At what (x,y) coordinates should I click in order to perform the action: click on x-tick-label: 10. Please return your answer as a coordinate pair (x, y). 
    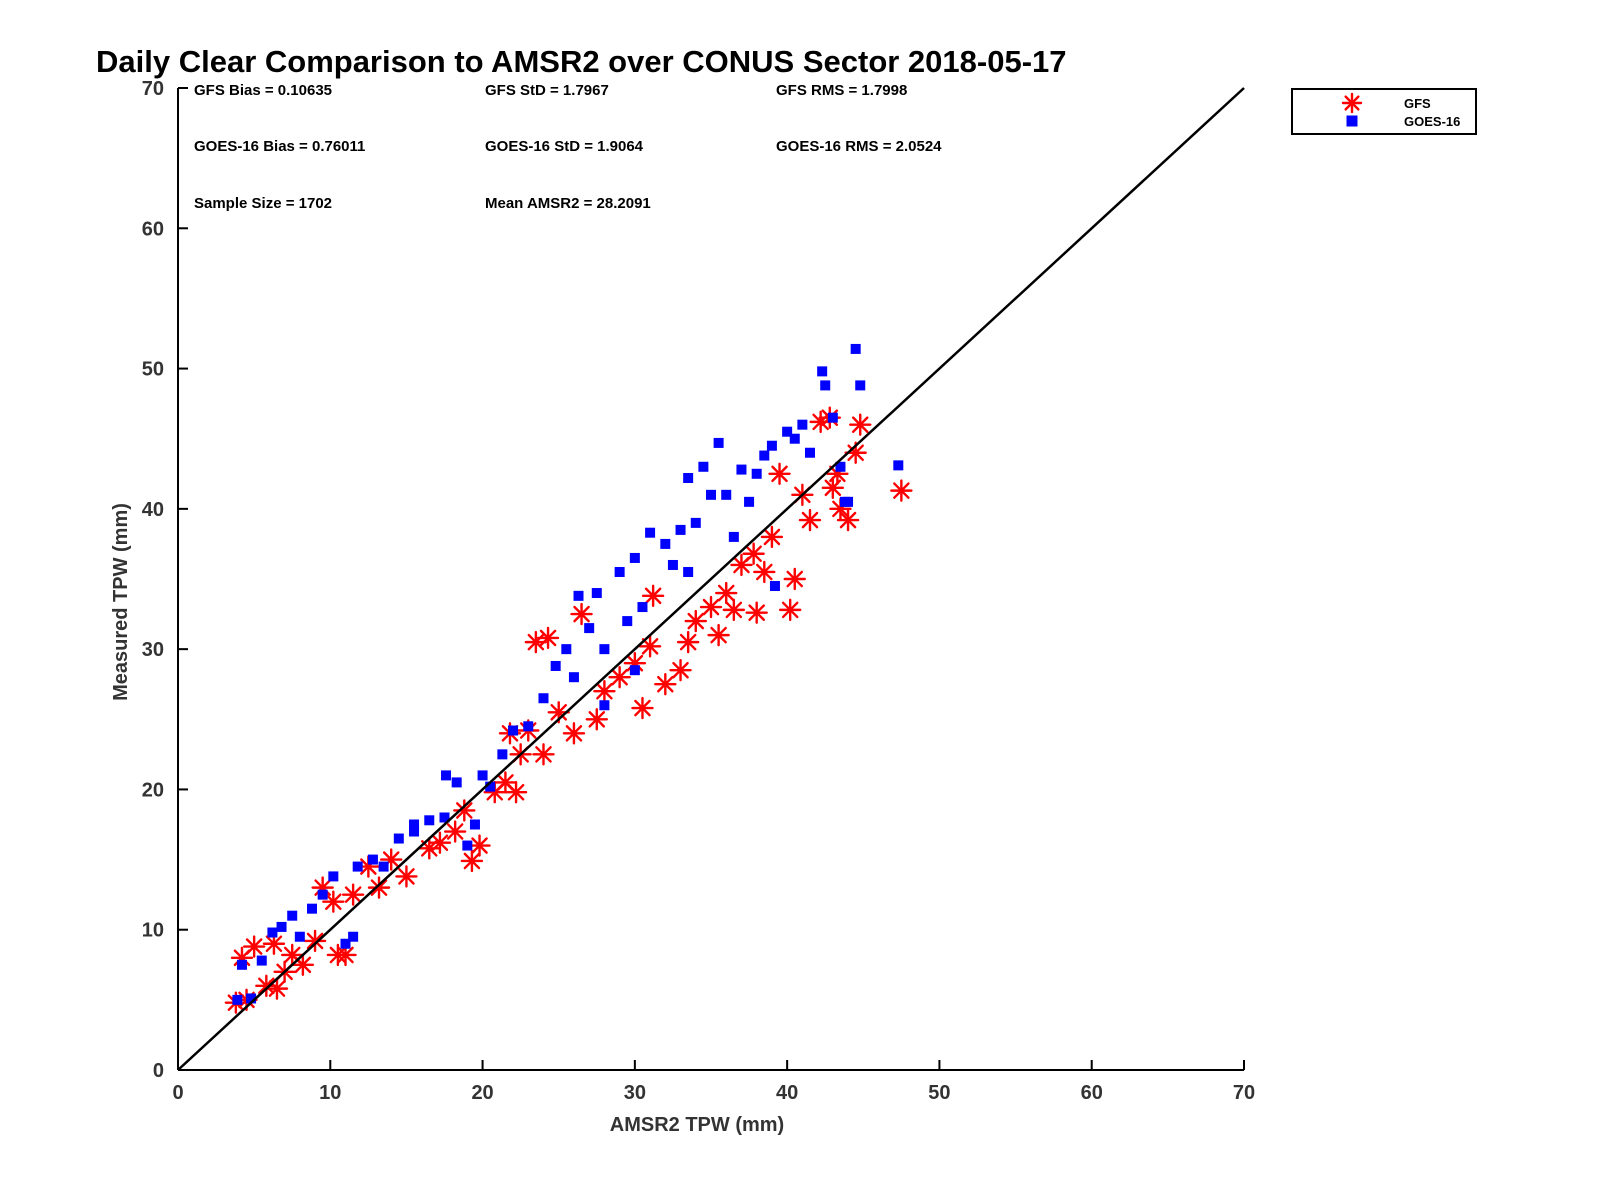
    Looking at the image, I should click on (330, 1093).